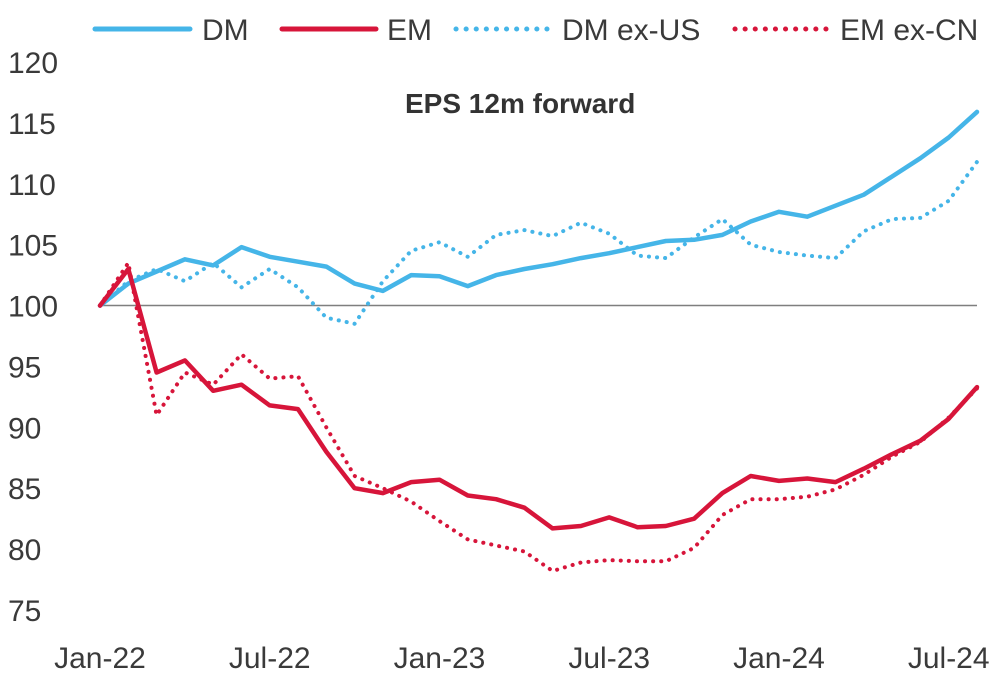 This screenshot has width=1000, height=678. I want to click on y-tick-label-75: 75, so click(24, 611).